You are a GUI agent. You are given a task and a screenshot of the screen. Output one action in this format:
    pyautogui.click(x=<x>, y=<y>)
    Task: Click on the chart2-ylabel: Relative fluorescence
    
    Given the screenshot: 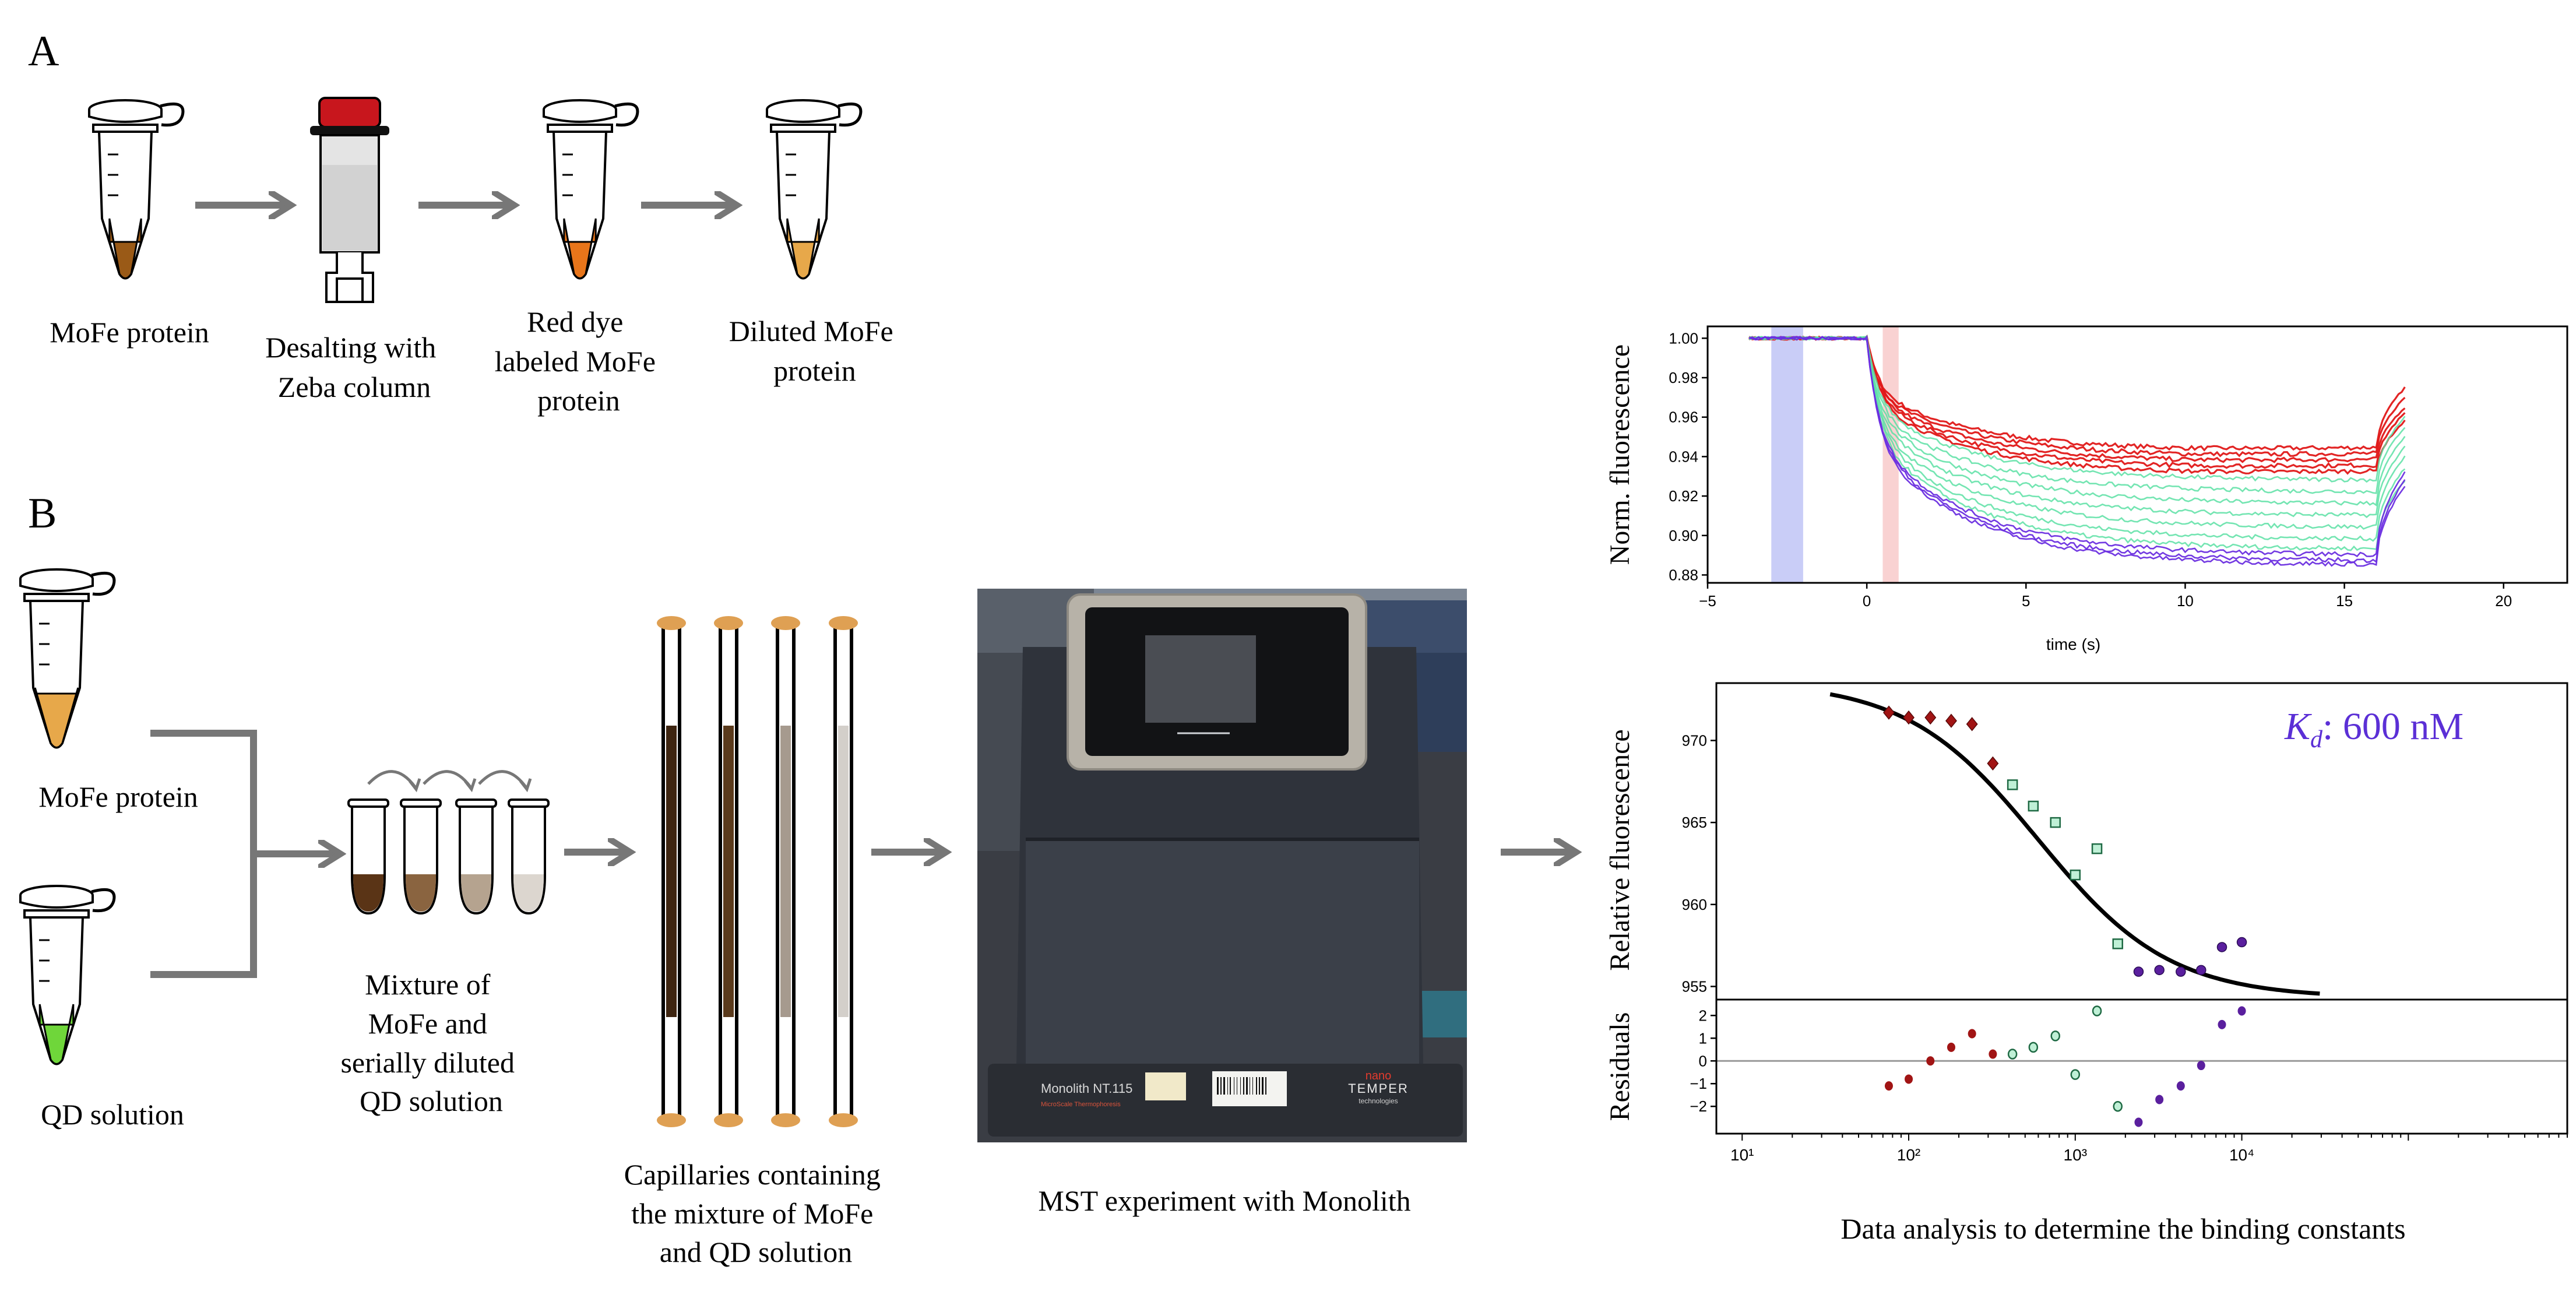 What is the action you would take?
    pyautogui.click(x=1620, y=849)
    